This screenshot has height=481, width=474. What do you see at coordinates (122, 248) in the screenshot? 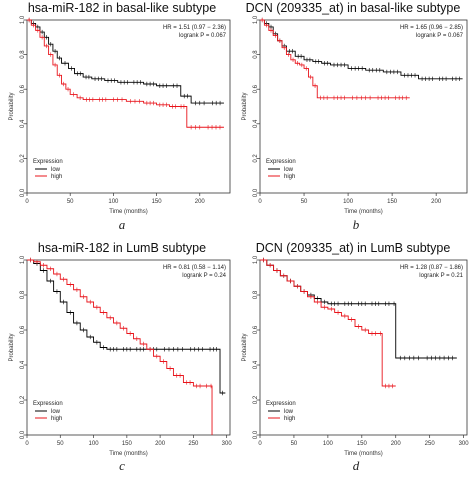
I see `panel-title: hsa-miR-182 in LumB subtype` at bounding box center [122, 248].